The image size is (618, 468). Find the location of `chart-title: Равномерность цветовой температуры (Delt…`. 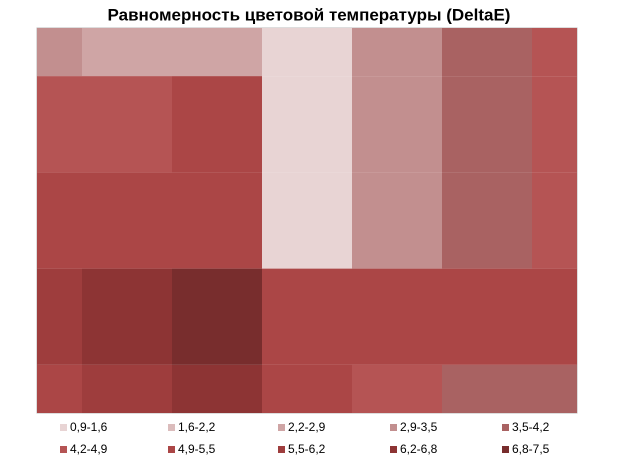

chart-title: Равномерность цветовой температуры (Delt… is located at coordinates (309, 14).